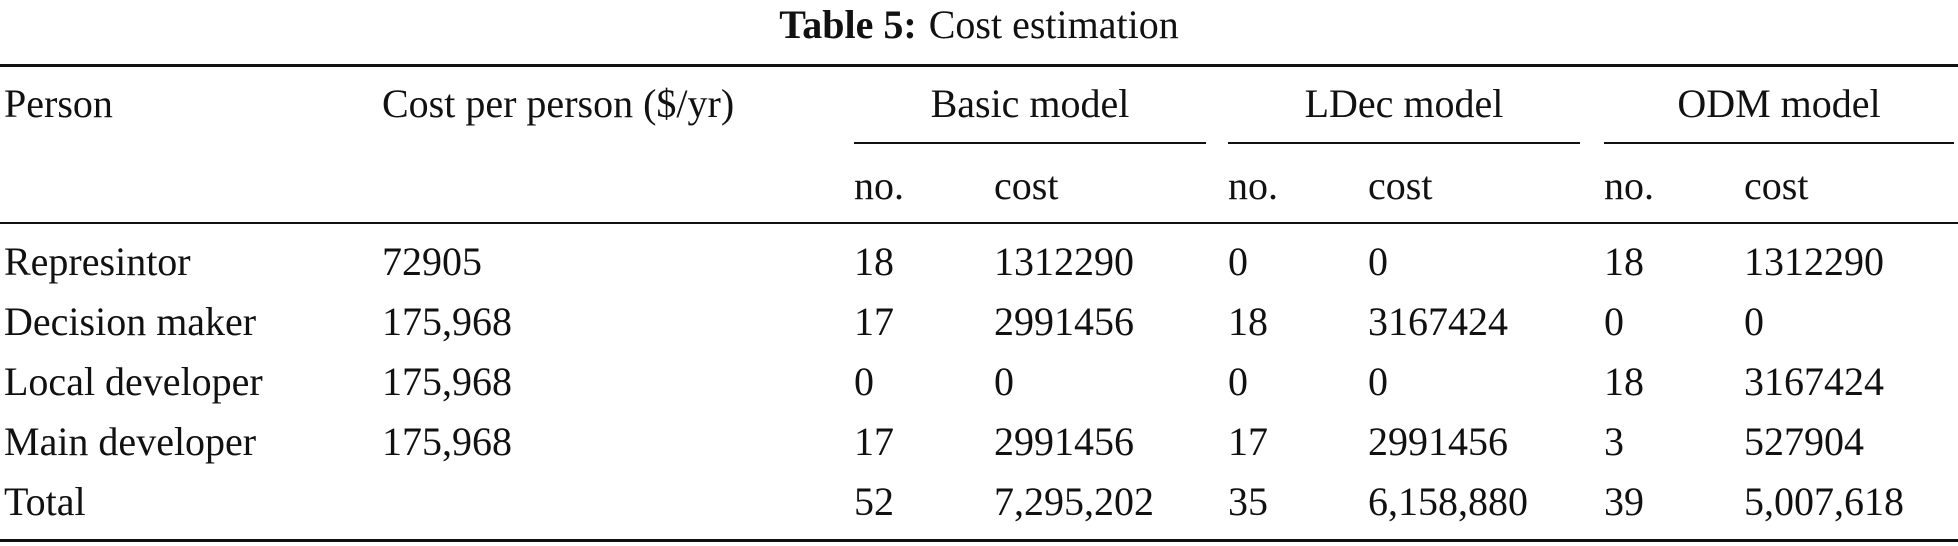 This screenshot has width=1958, height=546. Describe the element at coordinates (58, 103) in the screenshot. I see `header-person: Person` at that location.